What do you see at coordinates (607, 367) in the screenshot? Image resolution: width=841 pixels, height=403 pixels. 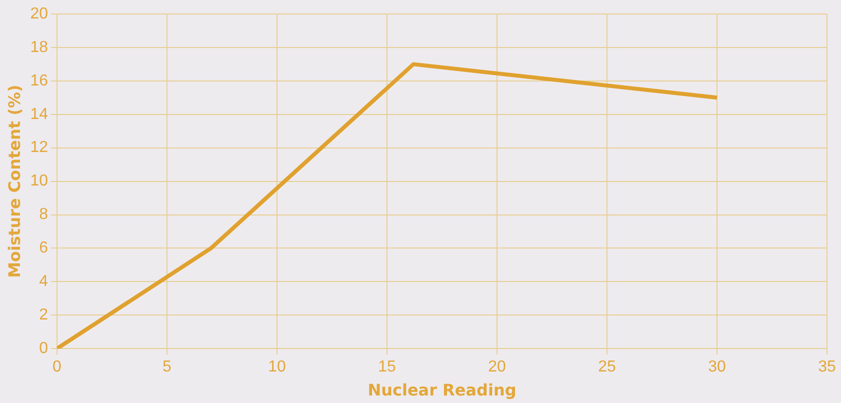 I see `x-tick-label: 25` at bounding box center [607, 367].